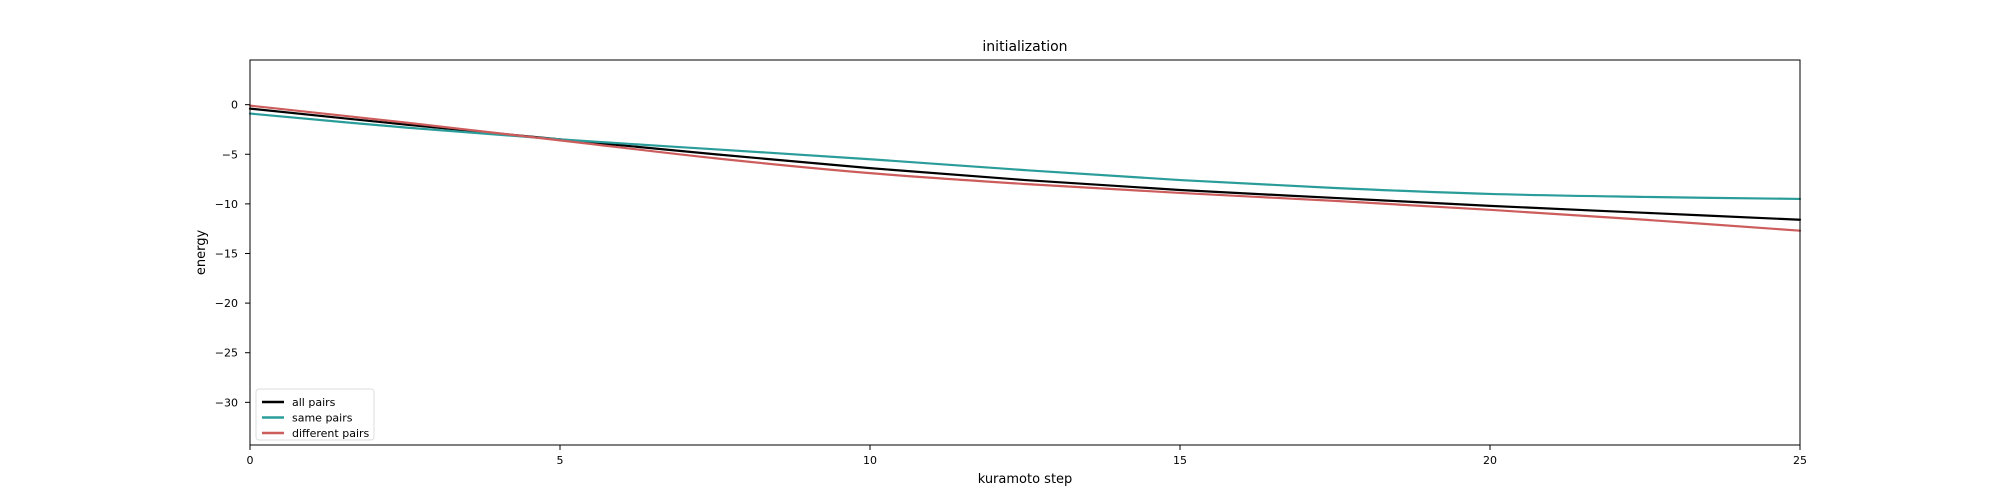 The width and height of the screenshot is (2000, 500). I want to click on x-axis-label: kuramoto step, so click(1025, 479).